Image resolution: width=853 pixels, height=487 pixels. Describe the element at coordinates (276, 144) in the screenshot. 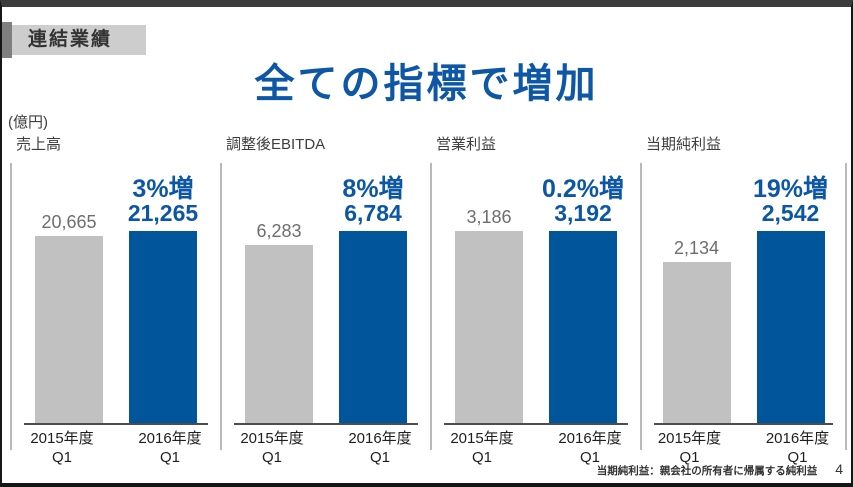

I see `chart-title: 調整後EBITDA` at that location.